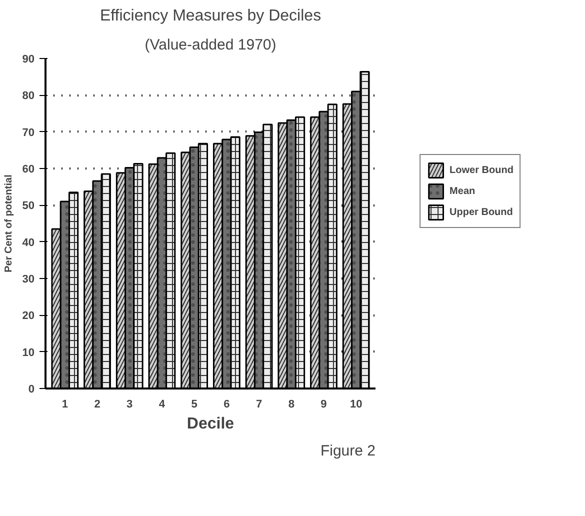 This screenshot has width=585, height=516. Describe the element at coordinates (28, 206) in the screenshot. I see `y-tick-label: 50` at that location.